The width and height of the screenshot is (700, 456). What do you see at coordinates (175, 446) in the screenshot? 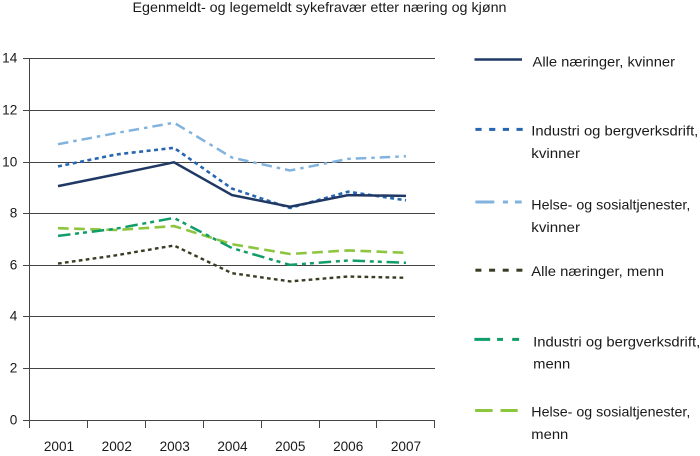
I see `svg-text: 2003` at bounding box center [175, 446].